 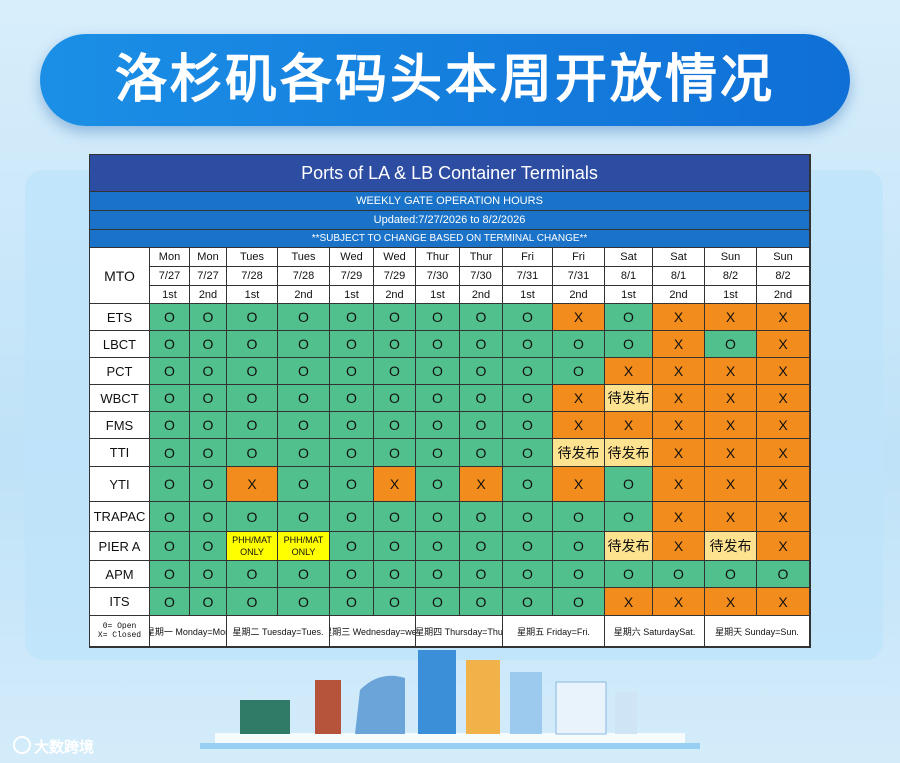 I want to click on day-note: 星期二 Tuesday=Tues., so click(x=278, y=631).